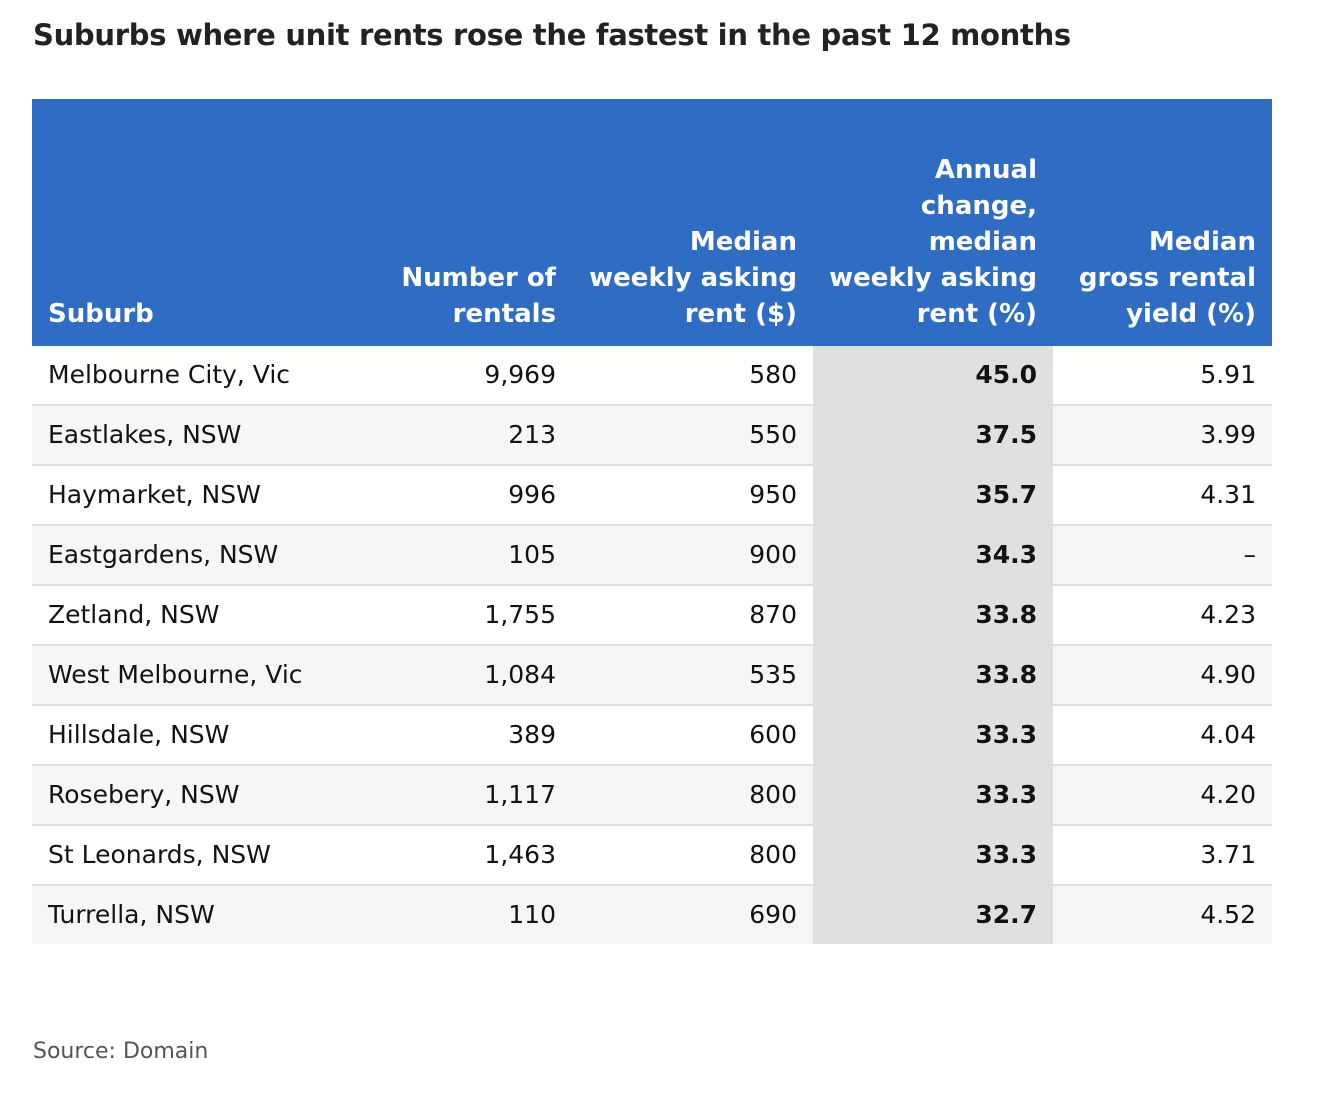 This screenshot has width=1320, height=1108. I want to click on column-header-number-of-rentals: Number of rentals, so click(452, 222).